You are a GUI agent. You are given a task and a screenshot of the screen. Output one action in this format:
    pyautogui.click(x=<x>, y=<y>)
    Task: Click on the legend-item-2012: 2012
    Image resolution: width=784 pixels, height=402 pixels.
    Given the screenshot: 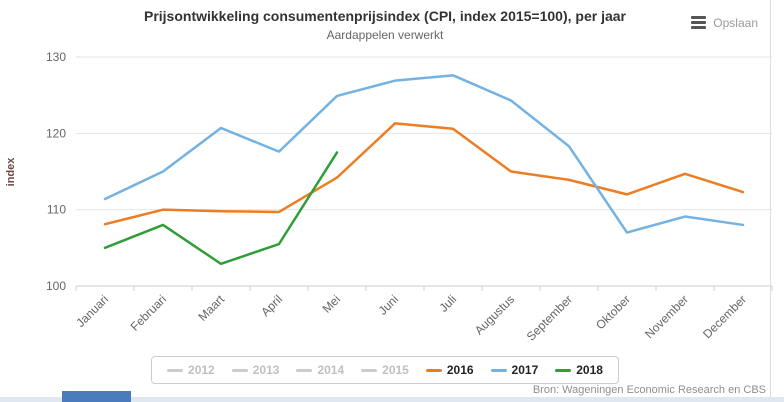 What is the action you would take?
    pyautogui.click(x=191, y=370)
    